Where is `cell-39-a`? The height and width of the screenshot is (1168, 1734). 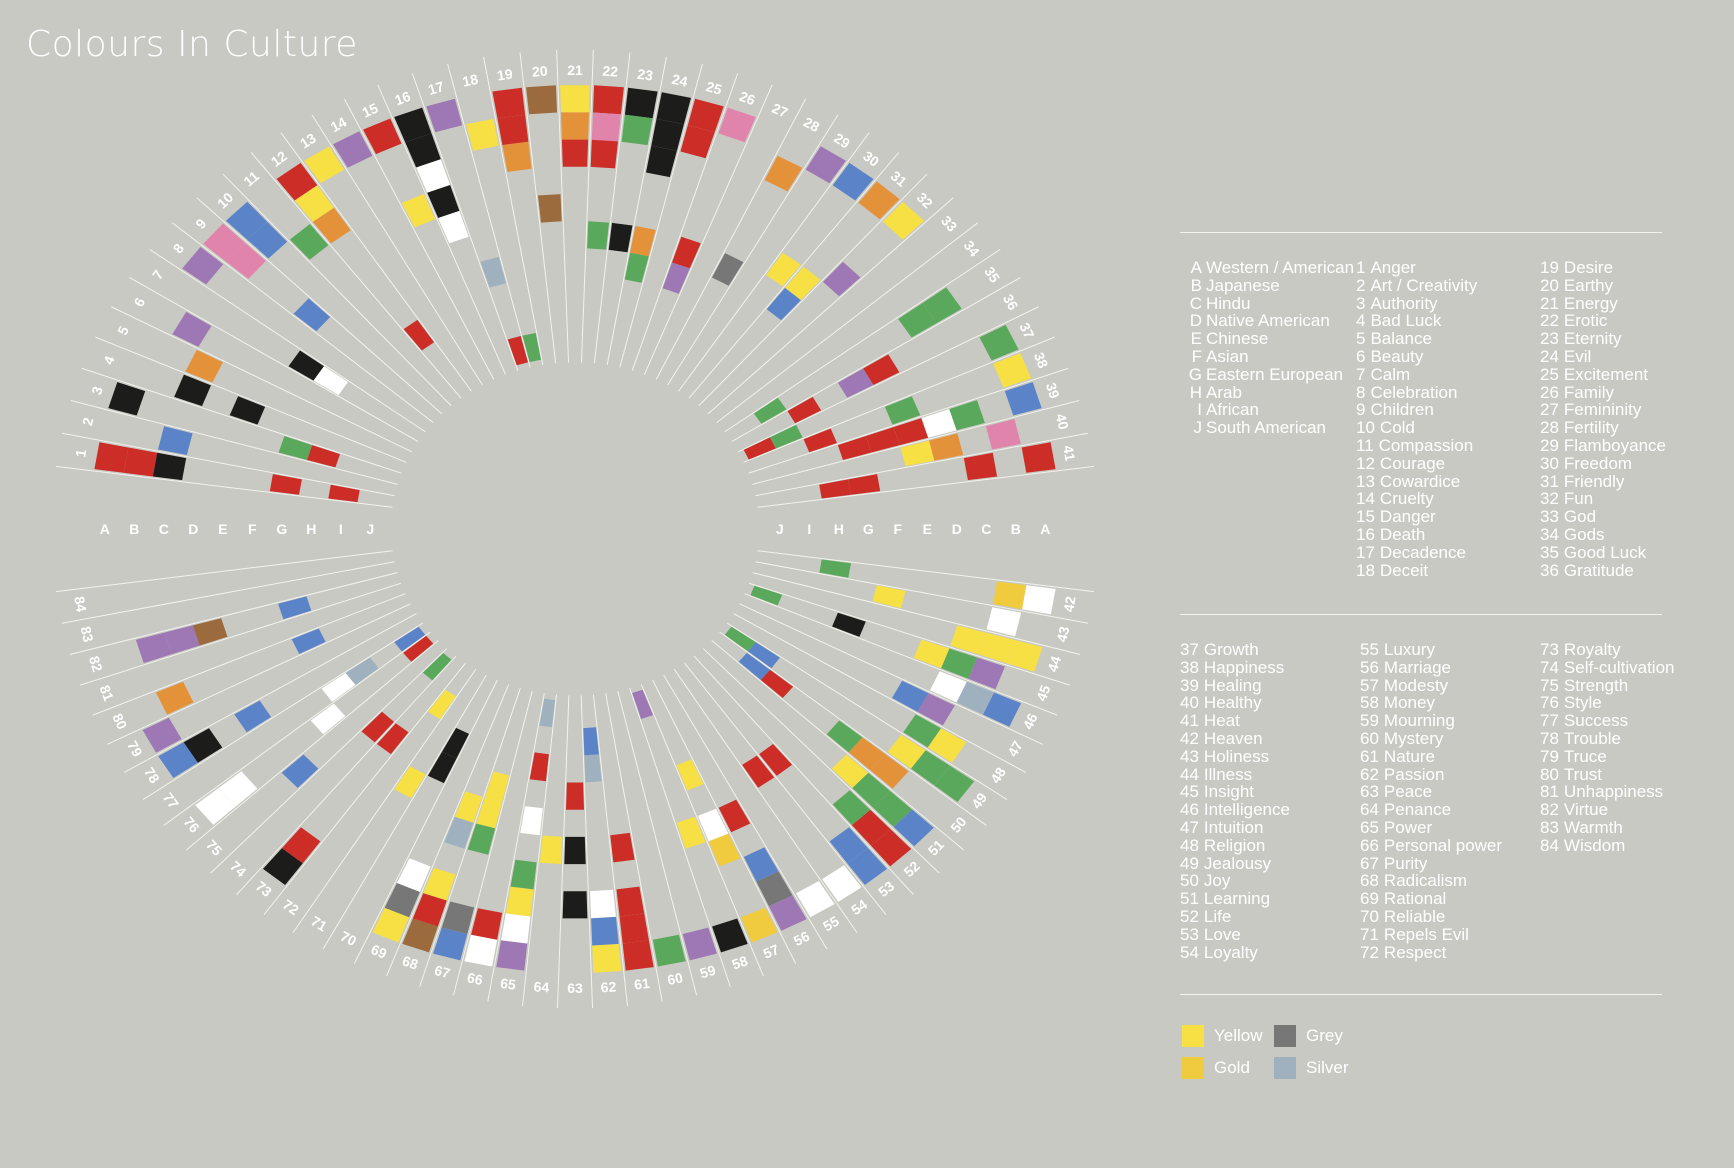 cell-39-a is located at coordinates (1023, 399).